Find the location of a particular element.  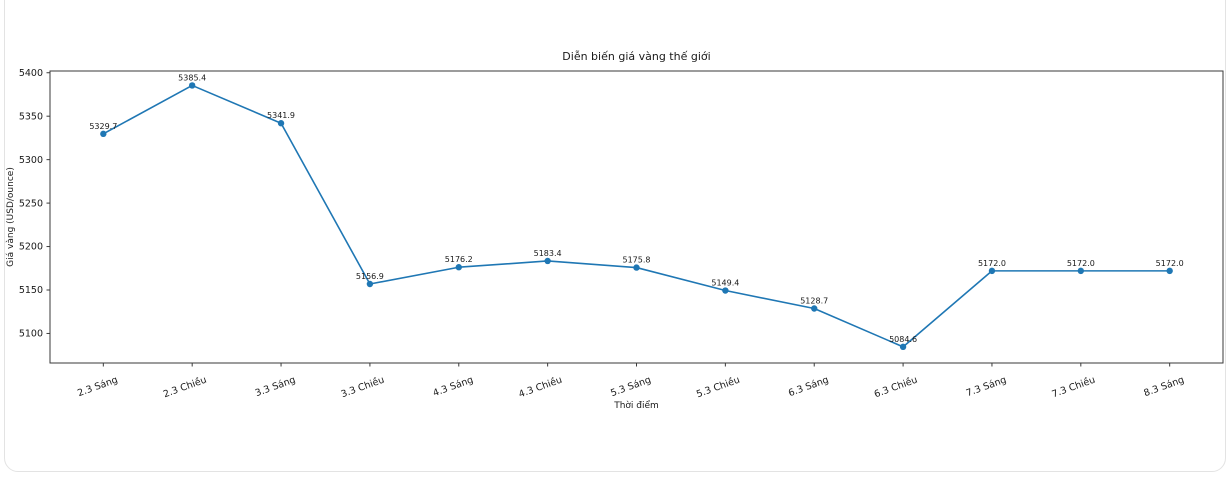

x-tick-label: 5.3 Chiều is located at coordinates (718, 387).